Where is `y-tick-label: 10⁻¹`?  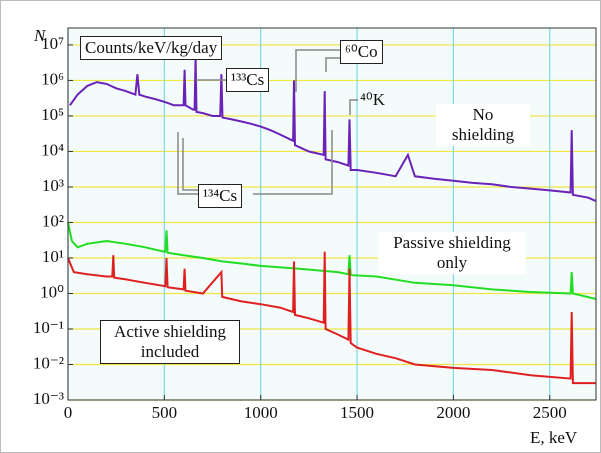
y-tick-label: 10⁻¹ is located at coordinates (48, 327).